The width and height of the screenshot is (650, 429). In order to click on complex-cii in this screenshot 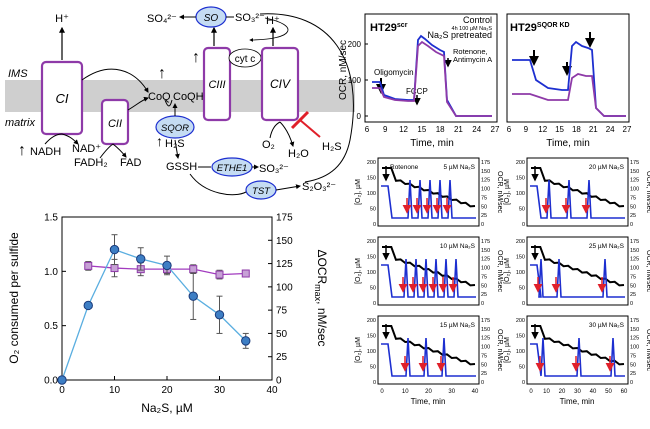, I will do `click(115, 122)`.